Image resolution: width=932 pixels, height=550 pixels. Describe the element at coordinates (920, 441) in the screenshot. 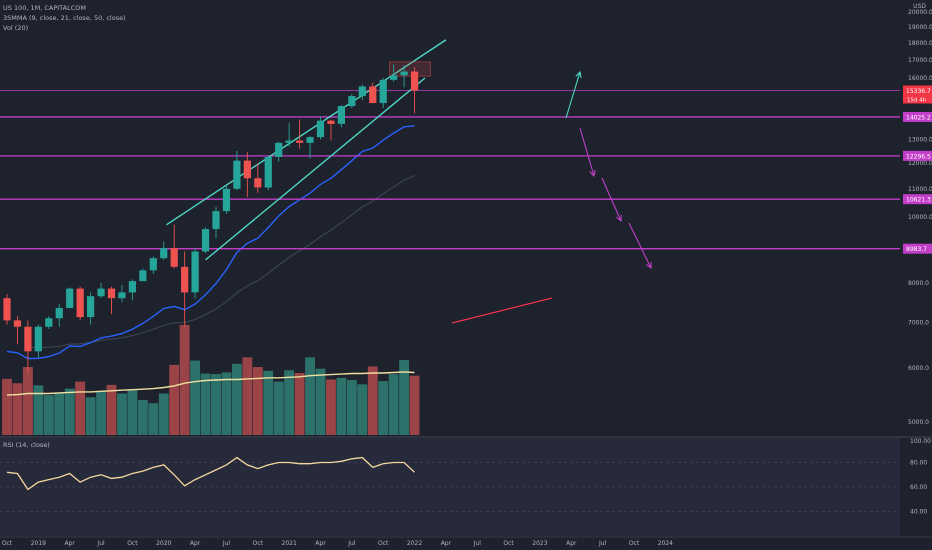

I see `rsi-tick-label: 100.00` at that location.